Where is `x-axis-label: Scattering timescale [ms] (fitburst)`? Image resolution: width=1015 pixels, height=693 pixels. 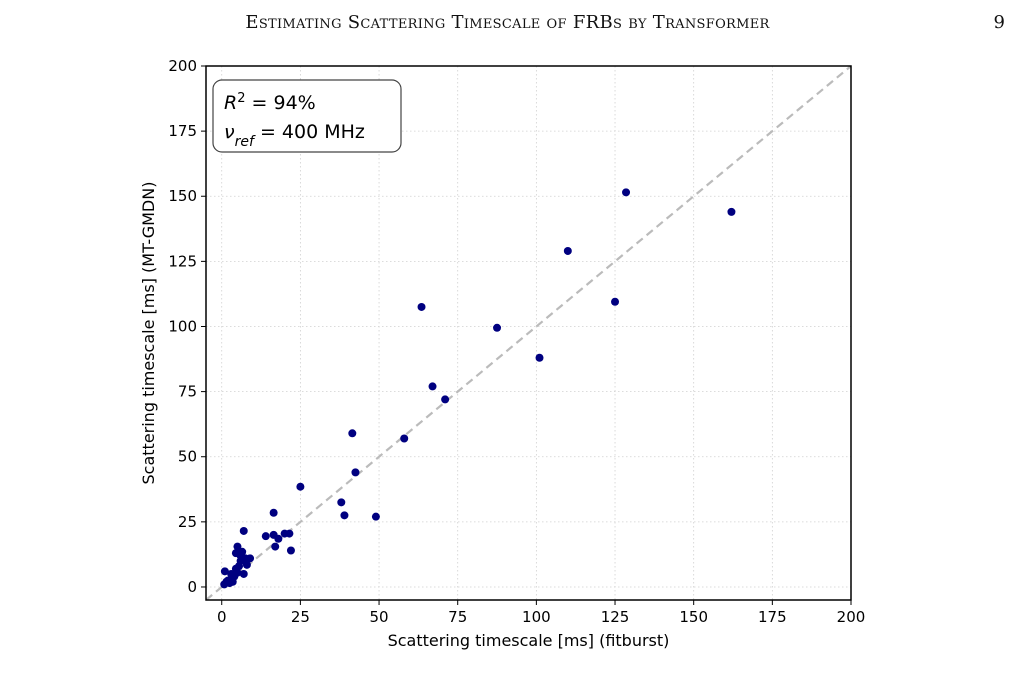
x-axis-label: Scattering timescale [ms] (fitburst) is located at coordinates (529, 640).